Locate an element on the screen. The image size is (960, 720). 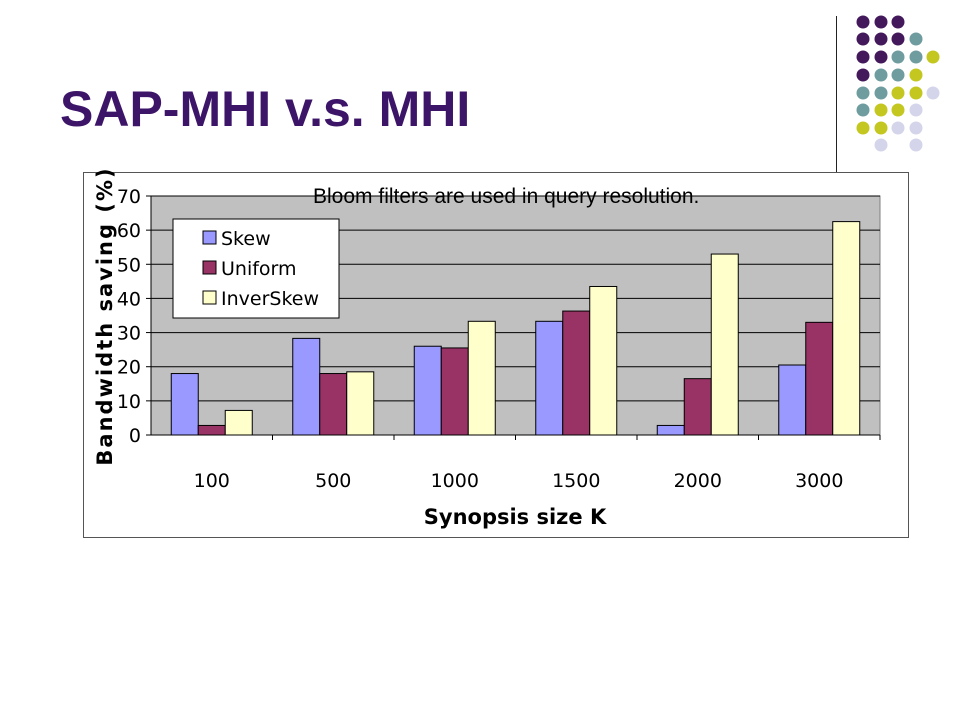
legend-swatch-inverskew is located at coordinates (209, 297).